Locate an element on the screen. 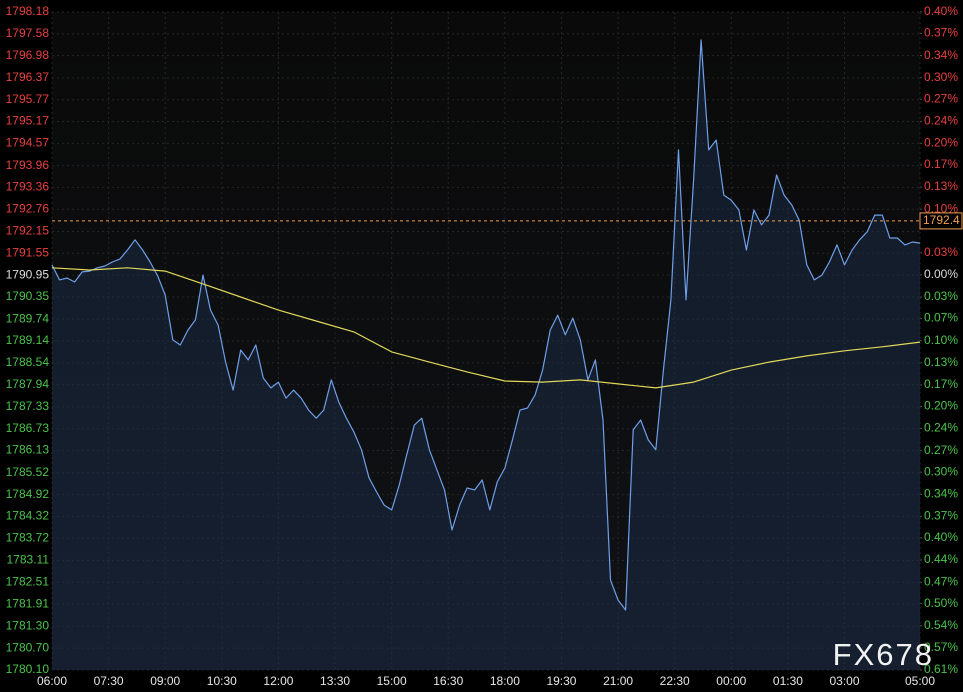 Image resolution: width=963 pixels, height=692 pixels. y-tick-label: 1784.32 is located at coordinates (28, 516).